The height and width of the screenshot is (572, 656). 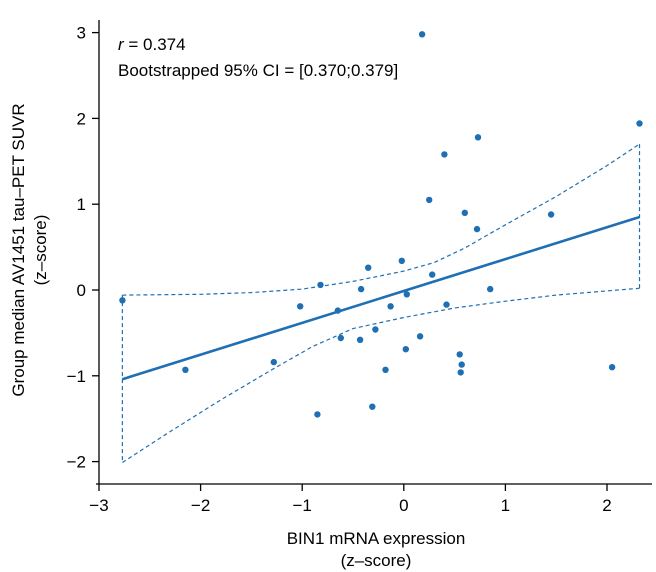 I want to click on x-tick-label: −1, so click(x=302, y=505).